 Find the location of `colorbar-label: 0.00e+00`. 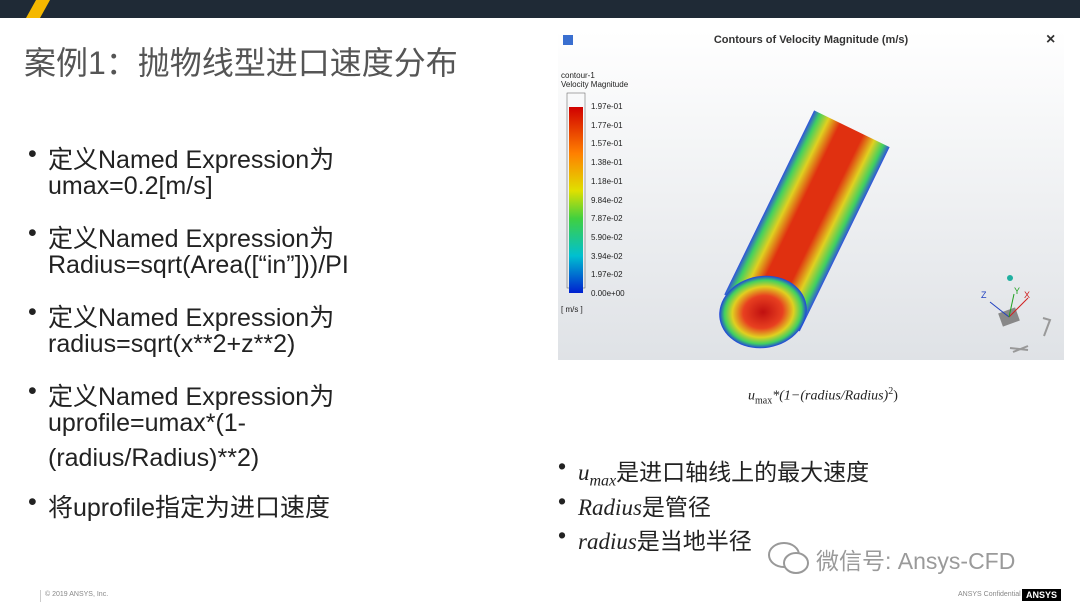

colorbar-label: 0.00e+00 is located at coordinates (608, 293).